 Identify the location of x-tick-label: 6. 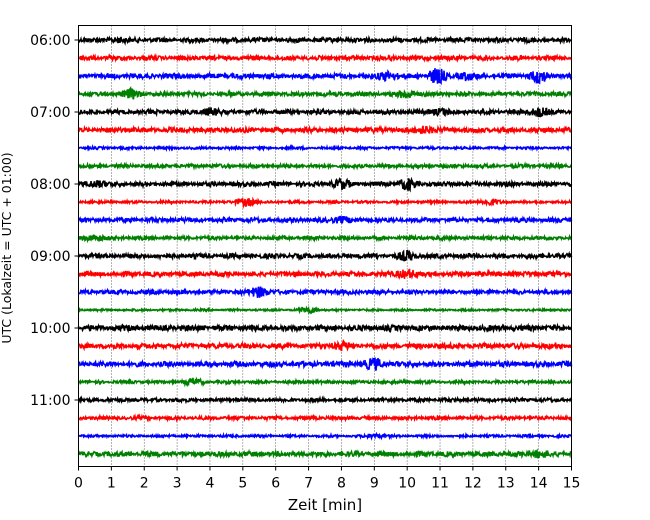
(275, 484).